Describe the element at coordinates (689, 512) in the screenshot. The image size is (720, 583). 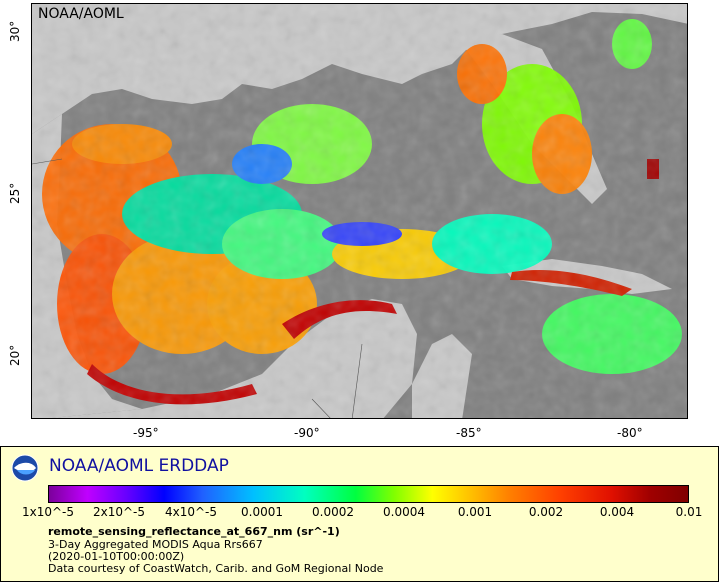
I see `colorbar-tick: 0.01` at that location.